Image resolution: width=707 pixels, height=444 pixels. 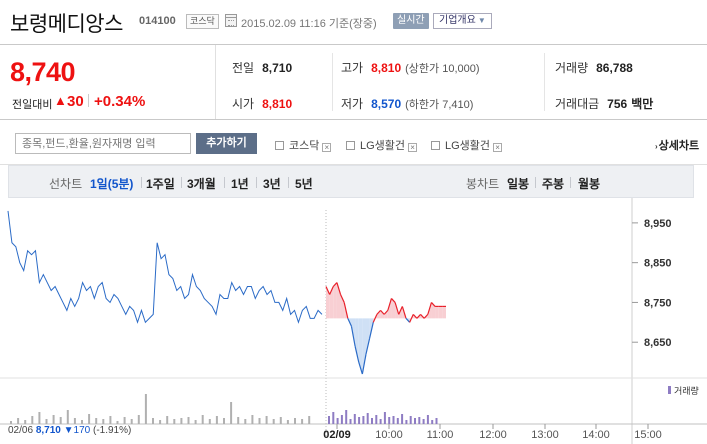 I want to click on company-name: 보령메디앙스, so click(x=66, y=24).